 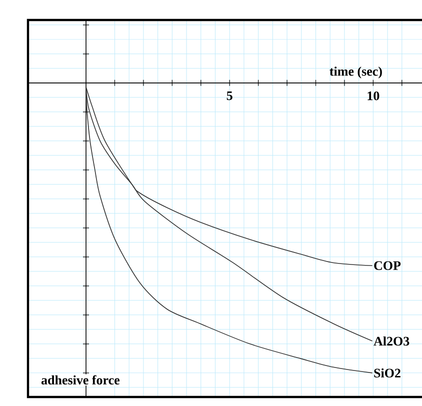 What do you see at coordinates (80, 379) in the screenshot?
I see `text: adhesive force` at bounding box center [80, 379].